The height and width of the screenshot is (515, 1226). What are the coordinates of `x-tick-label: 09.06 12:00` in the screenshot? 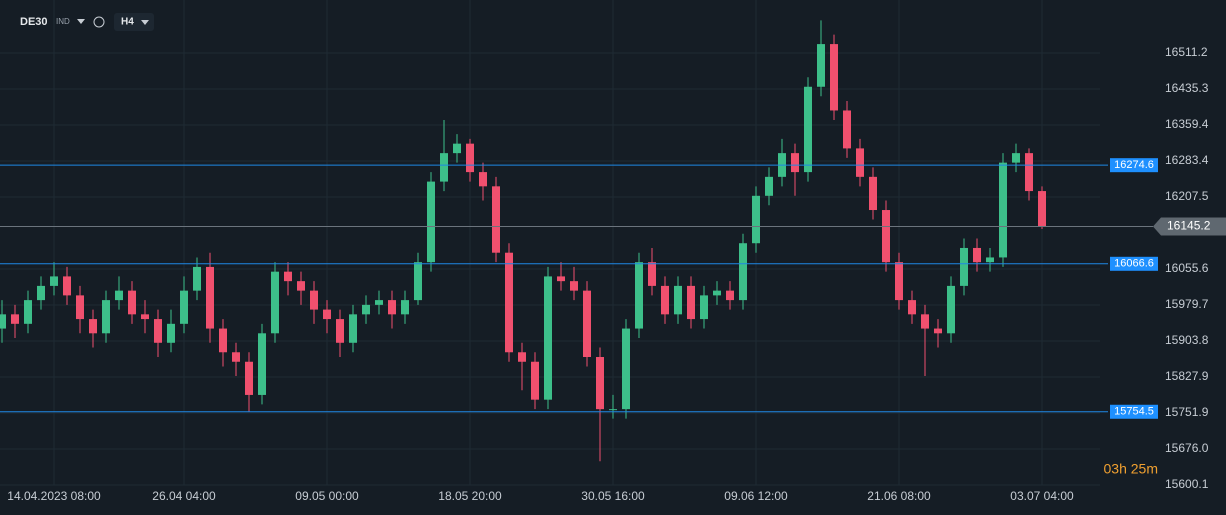 It's located at (756, 496).